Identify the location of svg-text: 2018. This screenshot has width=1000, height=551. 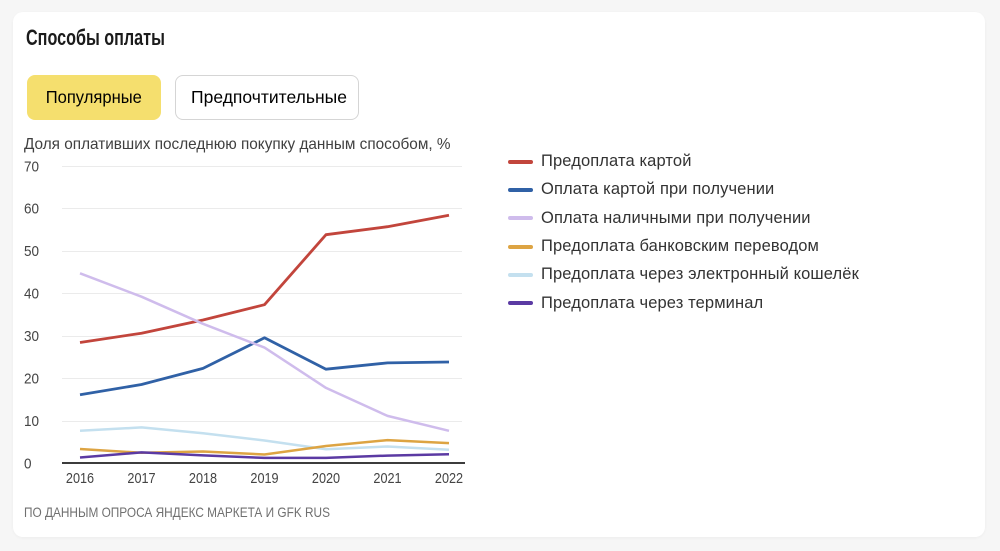
(203, 477).